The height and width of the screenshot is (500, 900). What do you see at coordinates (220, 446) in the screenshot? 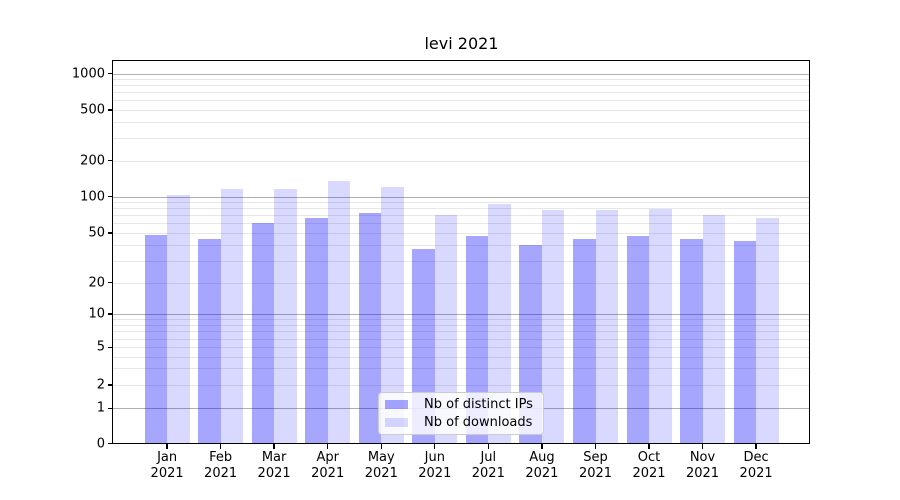
I see `x-tick-mark-feb` at bounding box center [220, 446].